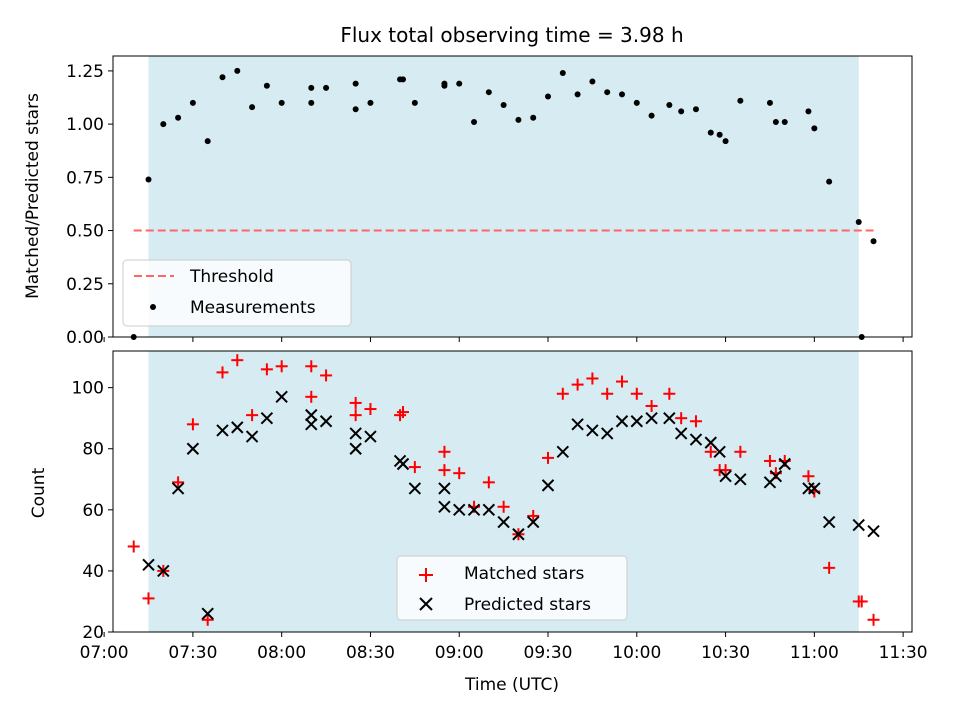 Image resolution: width=960 pixels, height=724 pixels. Describe the element at coordinates (636, 653) in the screenshot. I see `x-tick-label: 10:00` at that location.